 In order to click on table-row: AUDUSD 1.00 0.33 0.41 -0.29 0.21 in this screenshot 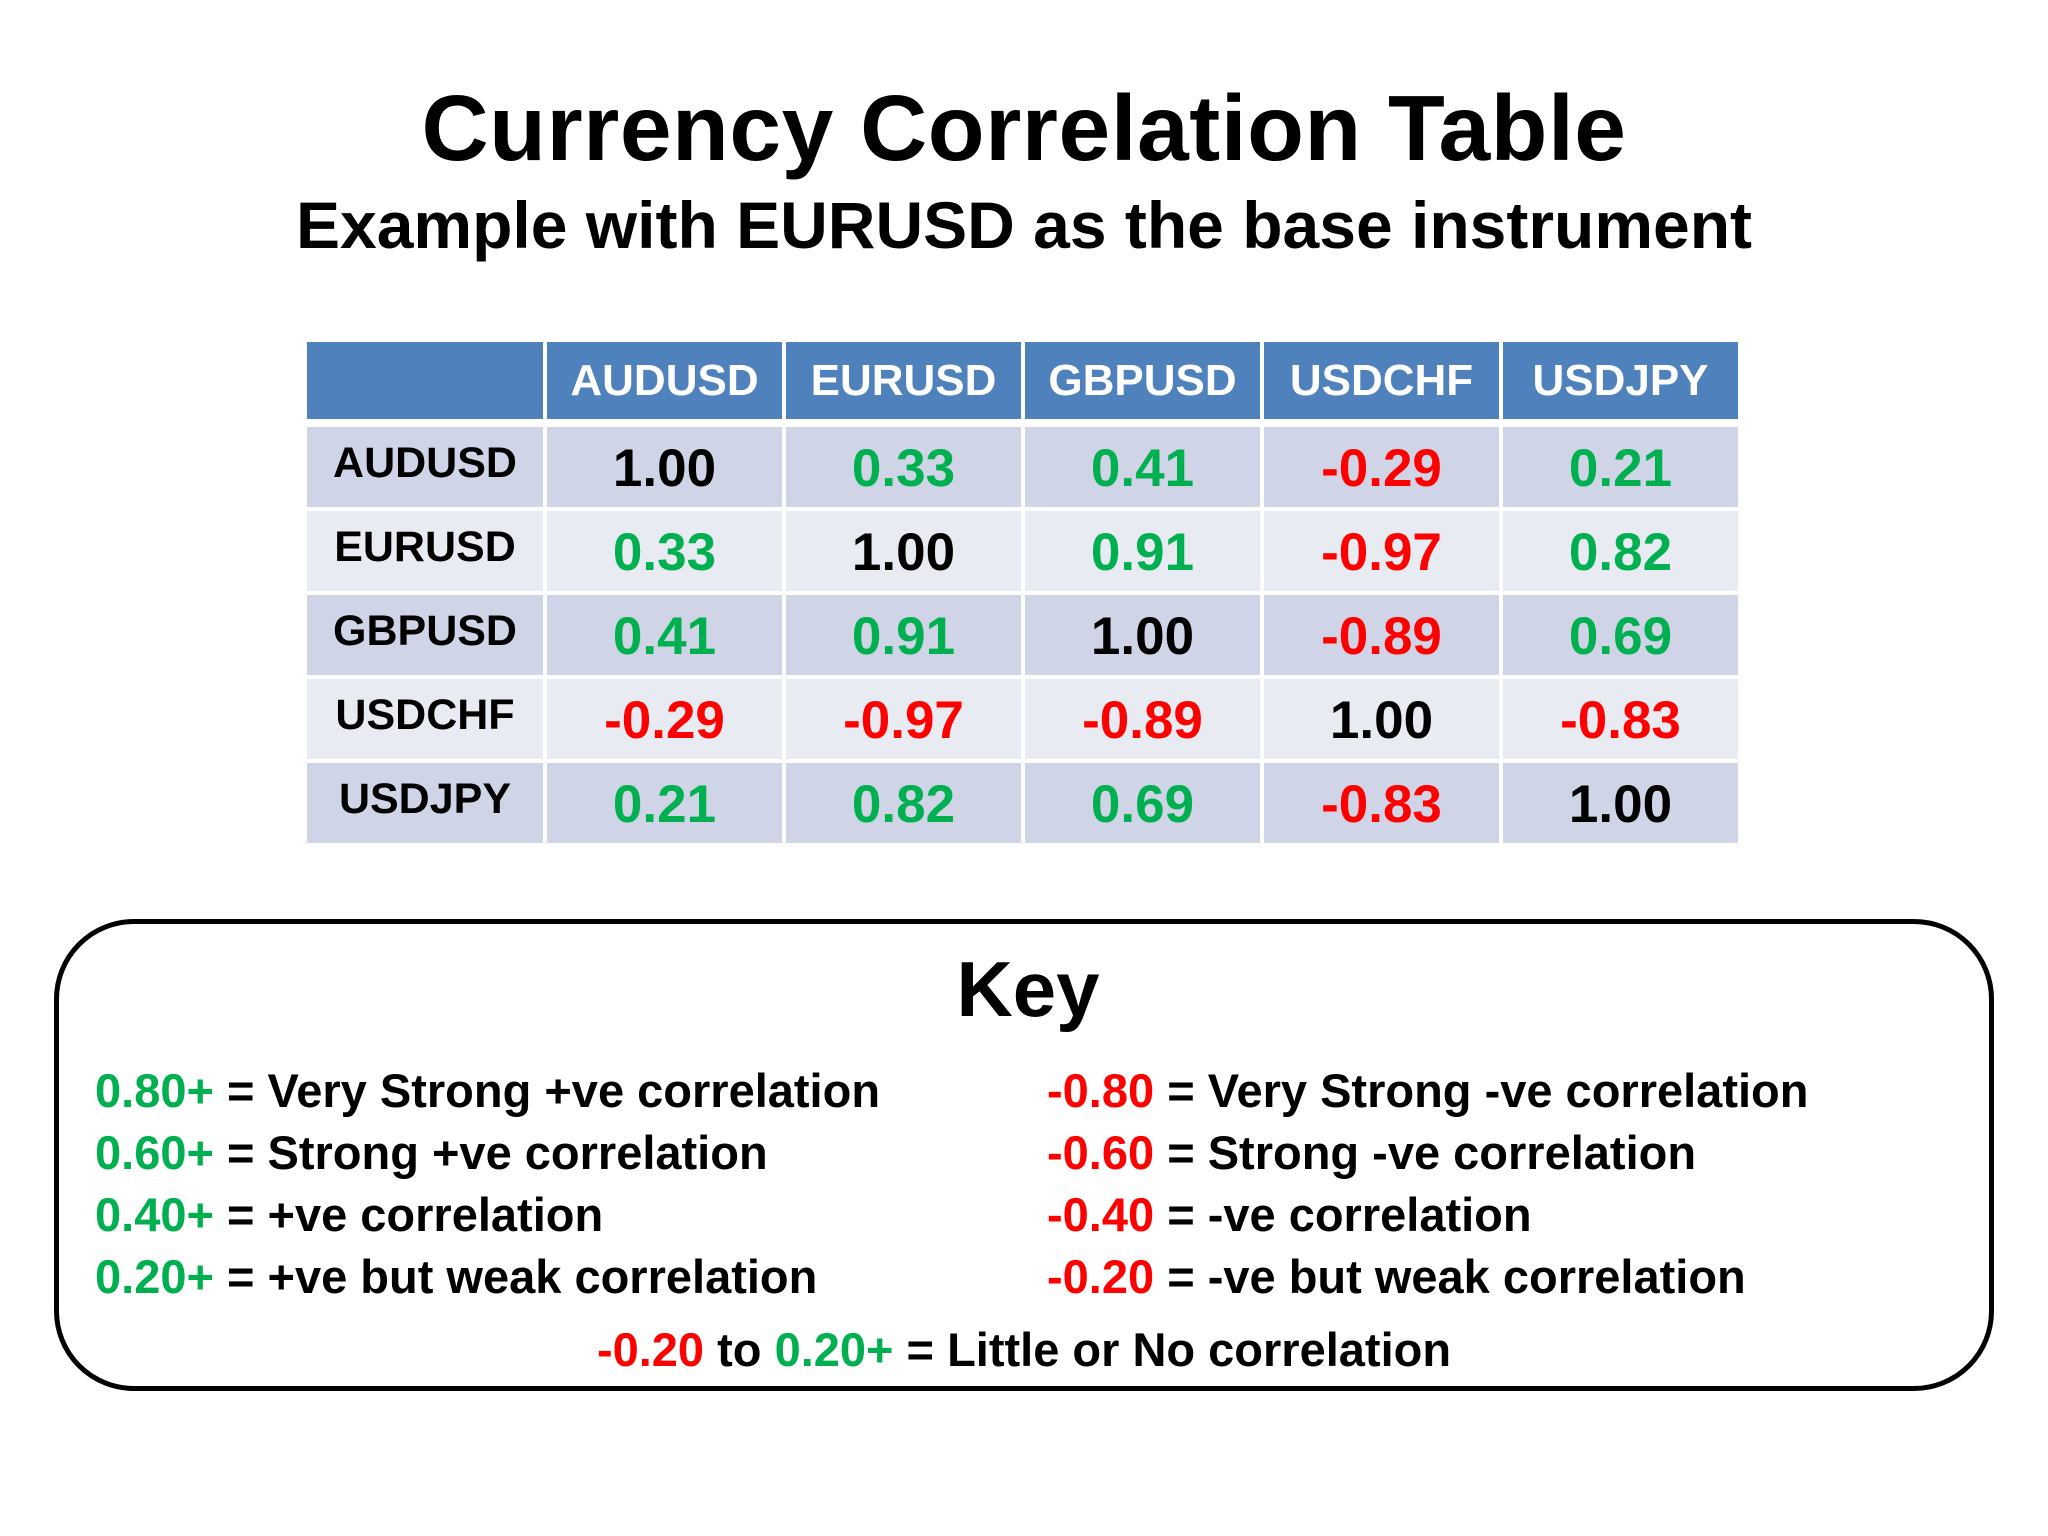, I will do `click(1022, 467)`.